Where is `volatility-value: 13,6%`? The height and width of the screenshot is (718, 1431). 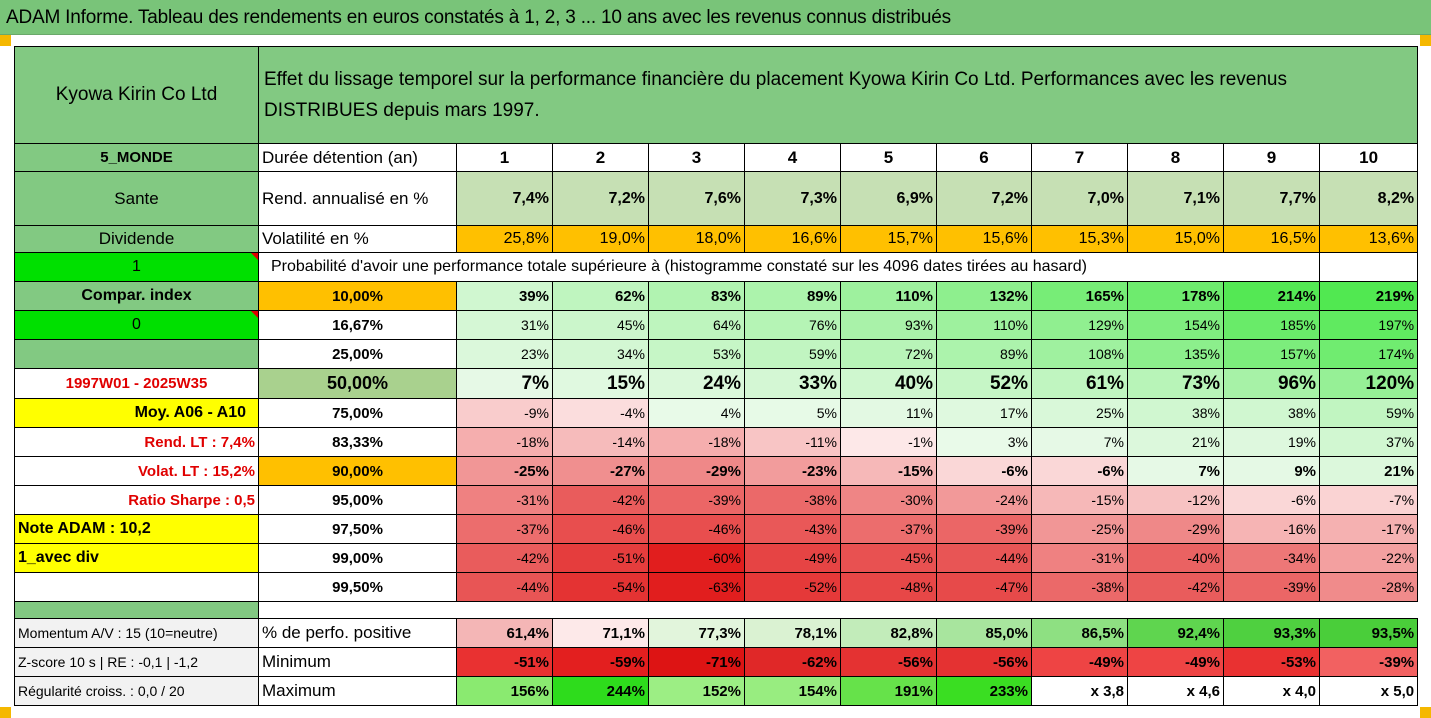 volatility-value: 13,6% is located at coordinates (1368, 239).